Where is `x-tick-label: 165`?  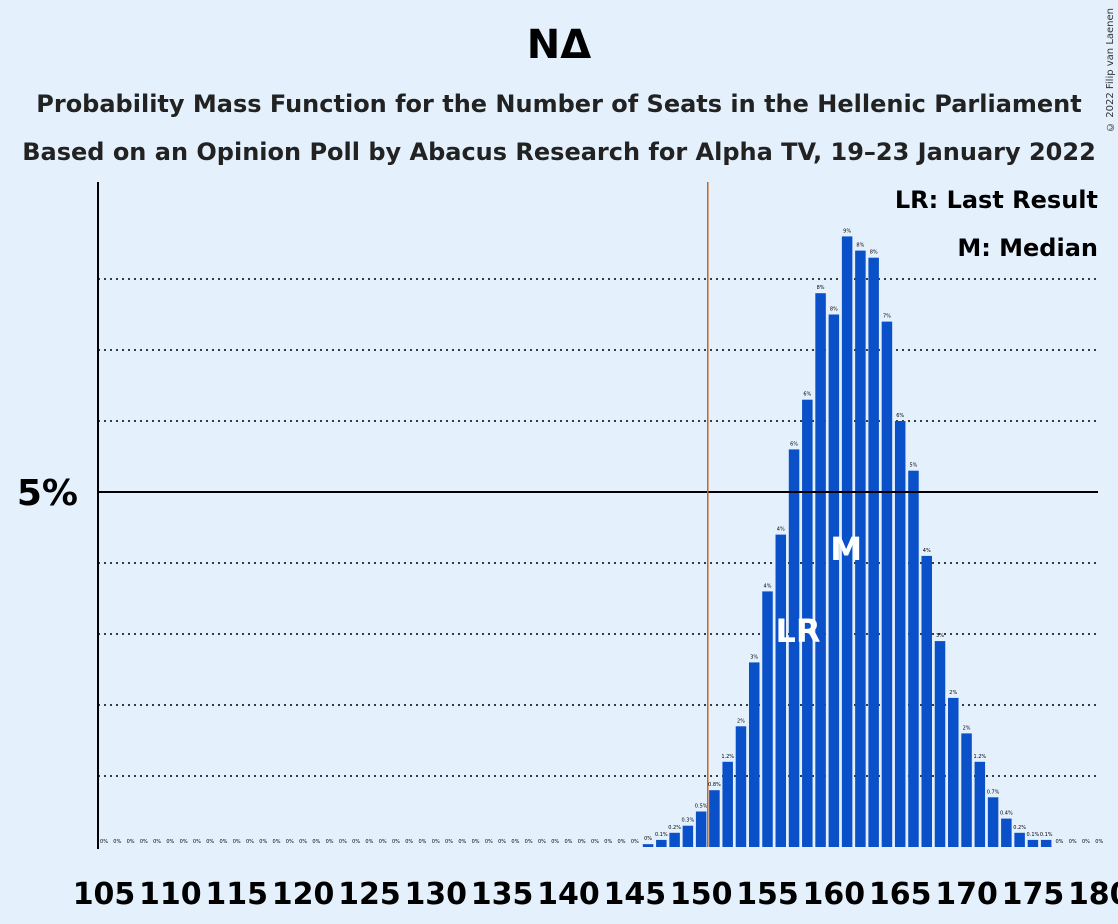
x-tick-label: 165 is located at coordinates (900, 894).